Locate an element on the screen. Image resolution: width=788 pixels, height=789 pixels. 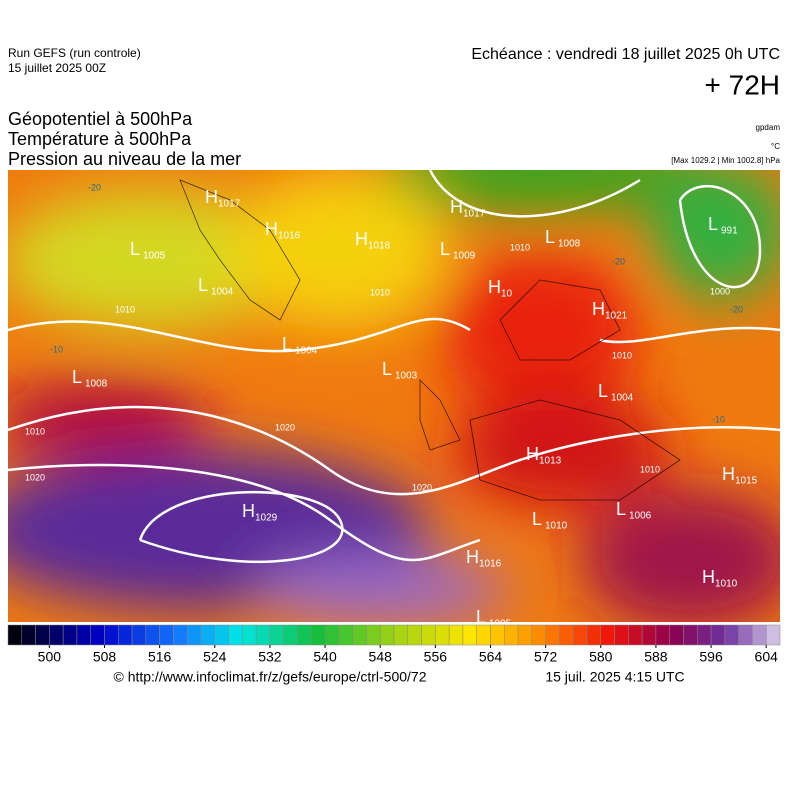
colorbar-tick-label: 556 is located at coordinates (436, 657).